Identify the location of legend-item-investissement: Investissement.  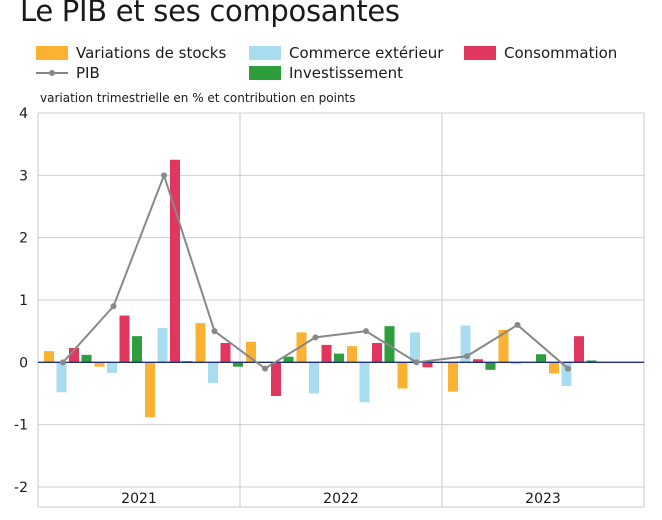
(326, 73).